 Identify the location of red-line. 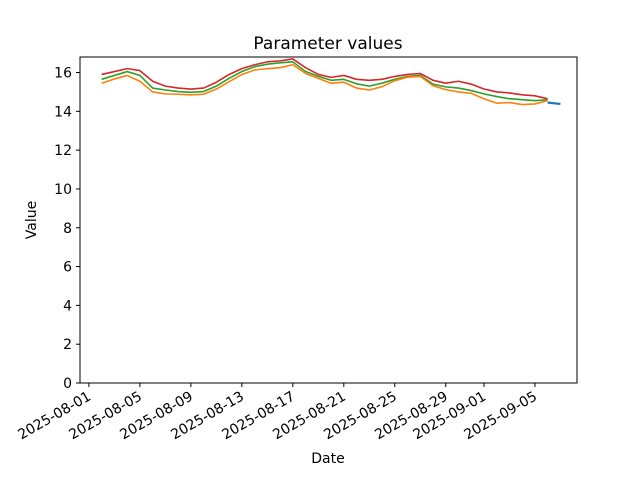
(324, 79).